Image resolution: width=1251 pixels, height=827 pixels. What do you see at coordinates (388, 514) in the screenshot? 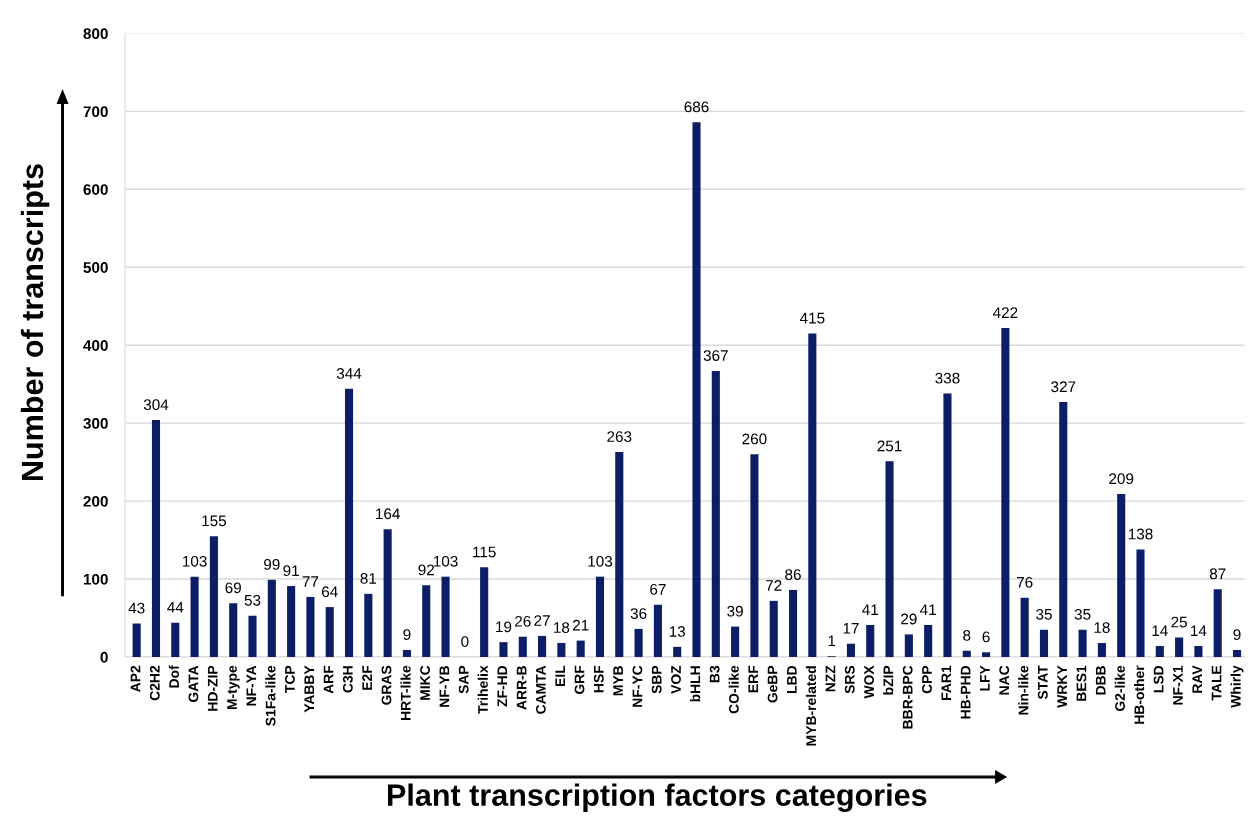
I see `data-label: 164` at bounding box center [388, 514].